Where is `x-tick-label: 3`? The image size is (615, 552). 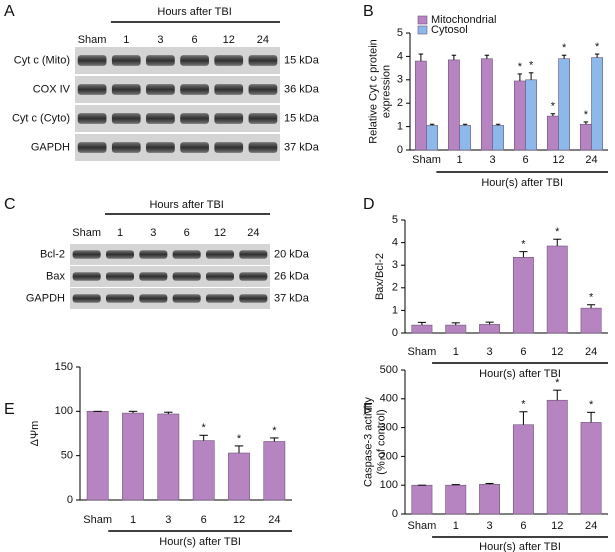 x-tick-label: 3 is located at coordinates (168, 520).